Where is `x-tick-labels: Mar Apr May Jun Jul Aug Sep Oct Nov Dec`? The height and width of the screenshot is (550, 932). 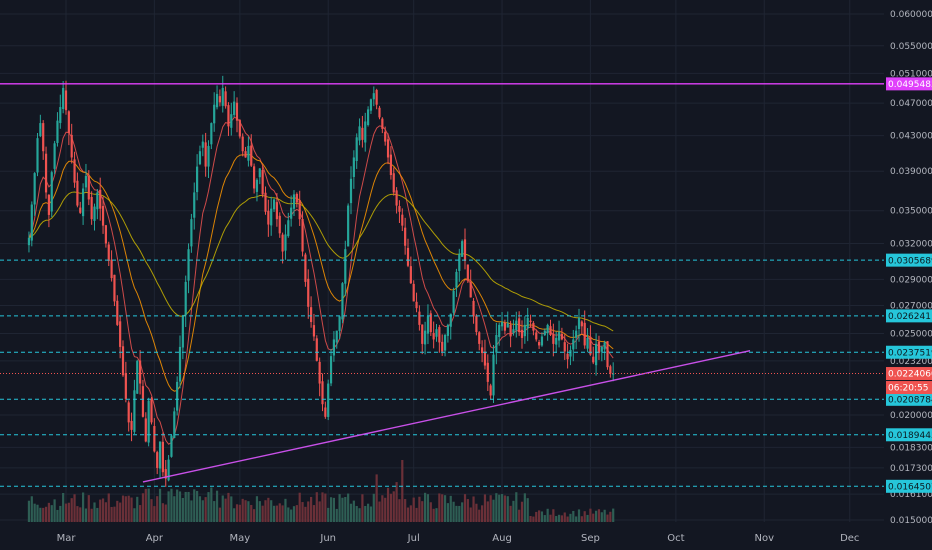
x-tick-labels: Mar Apr May Jun Jul Aug Sep Oct Nov Dec is located at coordinates (458, 538).